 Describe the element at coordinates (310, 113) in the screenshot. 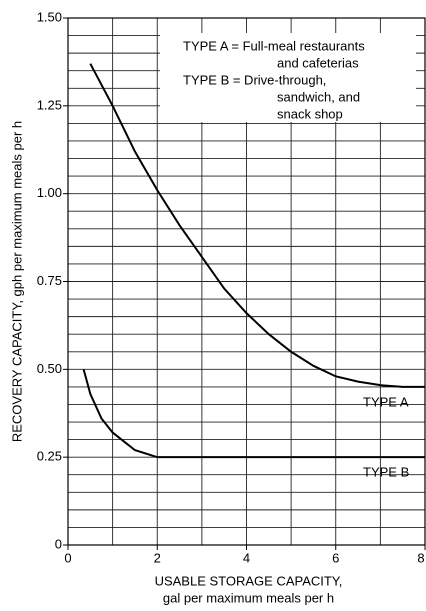

I see `legend-text: snack shop` at that location.